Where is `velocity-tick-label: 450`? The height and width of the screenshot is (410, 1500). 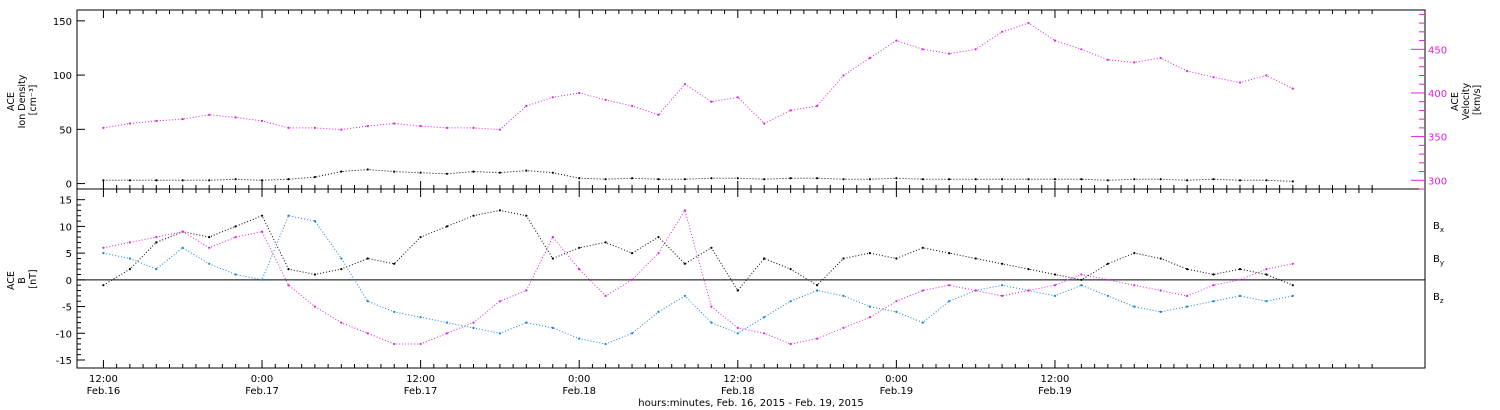 velocity-tick-label: 450 is located at coordinates (1437, 50).